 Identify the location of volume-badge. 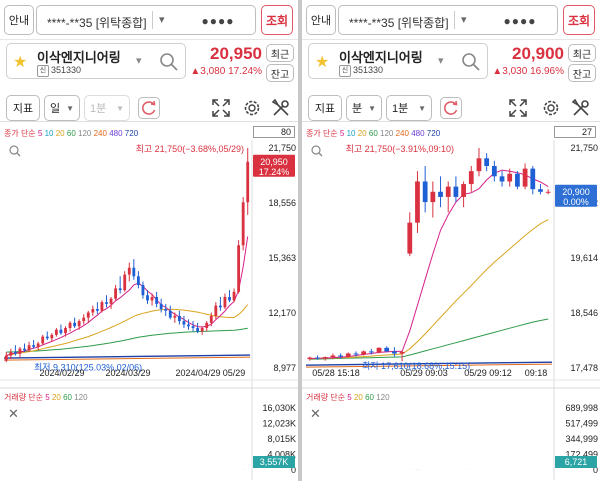
(576, 462).